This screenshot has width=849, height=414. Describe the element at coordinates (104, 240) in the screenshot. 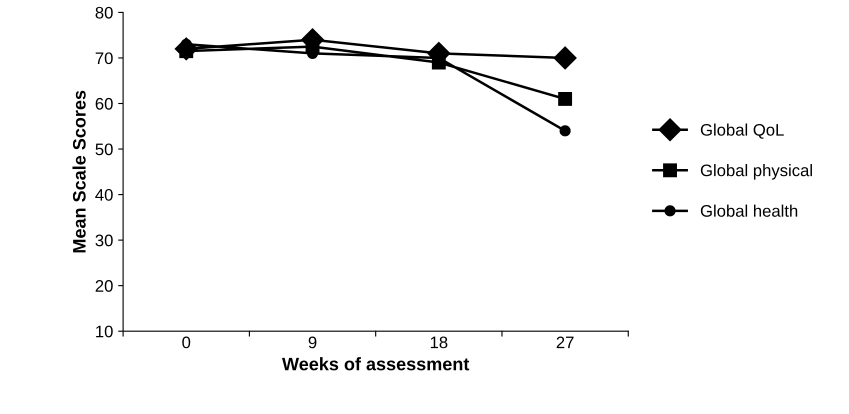

I see `y-tick-label: 30` at that location.